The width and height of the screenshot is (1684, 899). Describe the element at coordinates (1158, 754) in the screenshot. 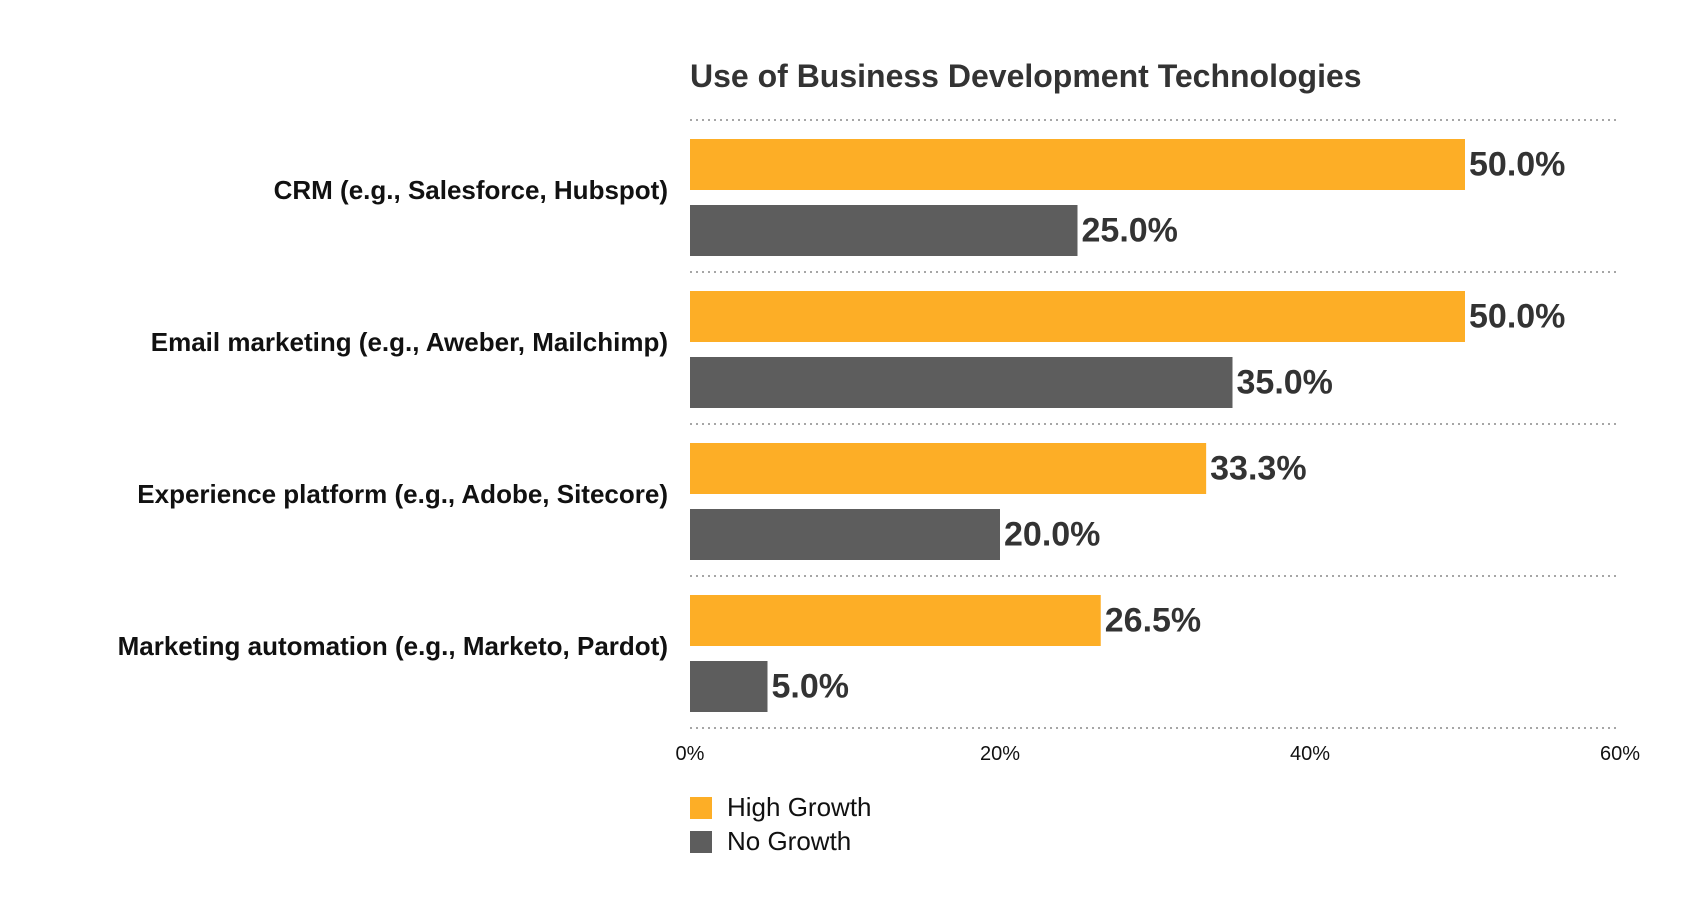

I see `x-axis-ticks: 0% 20% 40% 60%` at that location.